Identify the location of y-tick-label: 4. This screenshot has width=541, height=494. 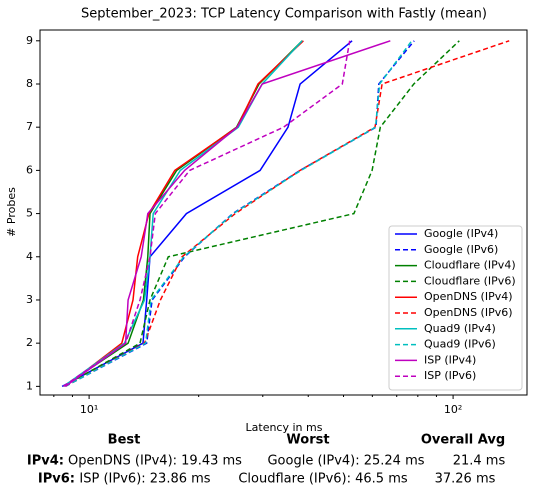
(29, 256).